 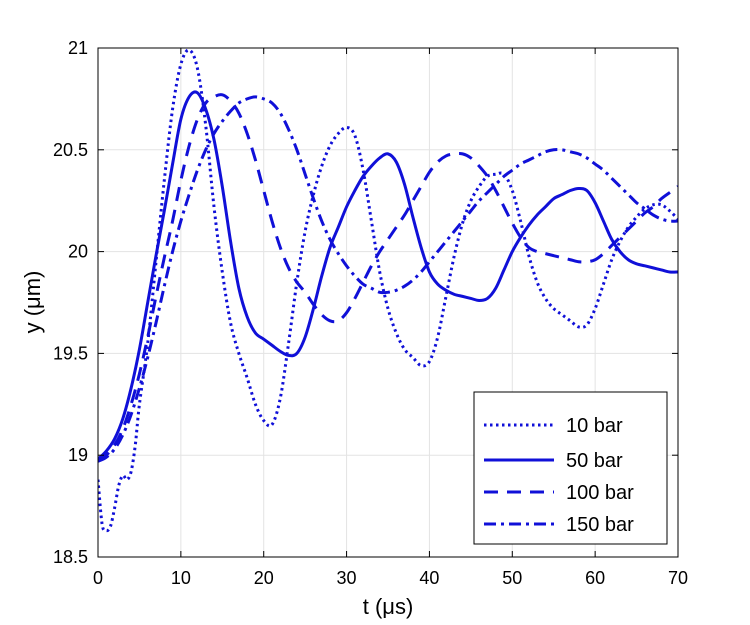 I want to click on x-tick-label: 10, so click(x=181, y=578).